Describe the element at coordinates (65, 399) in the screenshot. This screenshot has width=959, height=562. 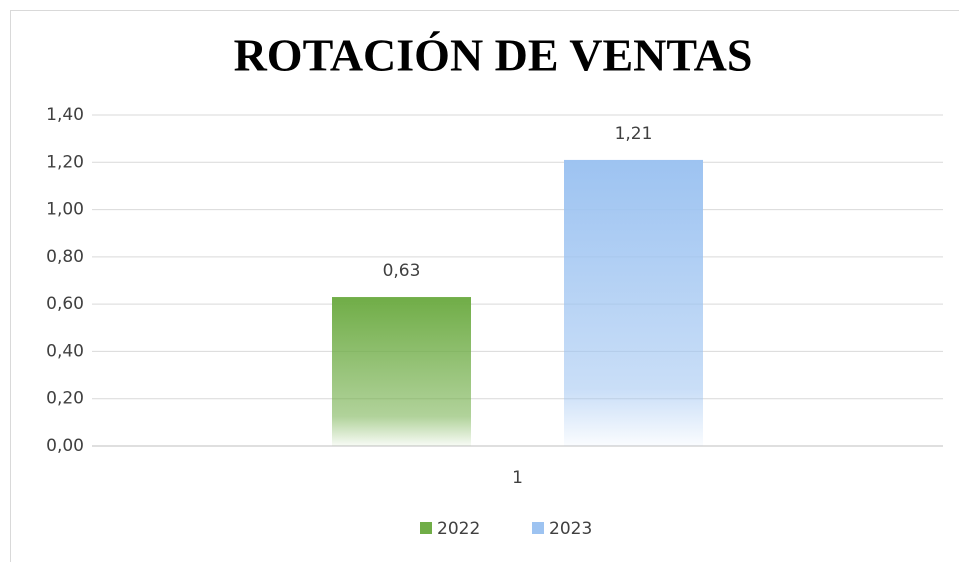
I see `y-tick-label: 0,20` at that location.